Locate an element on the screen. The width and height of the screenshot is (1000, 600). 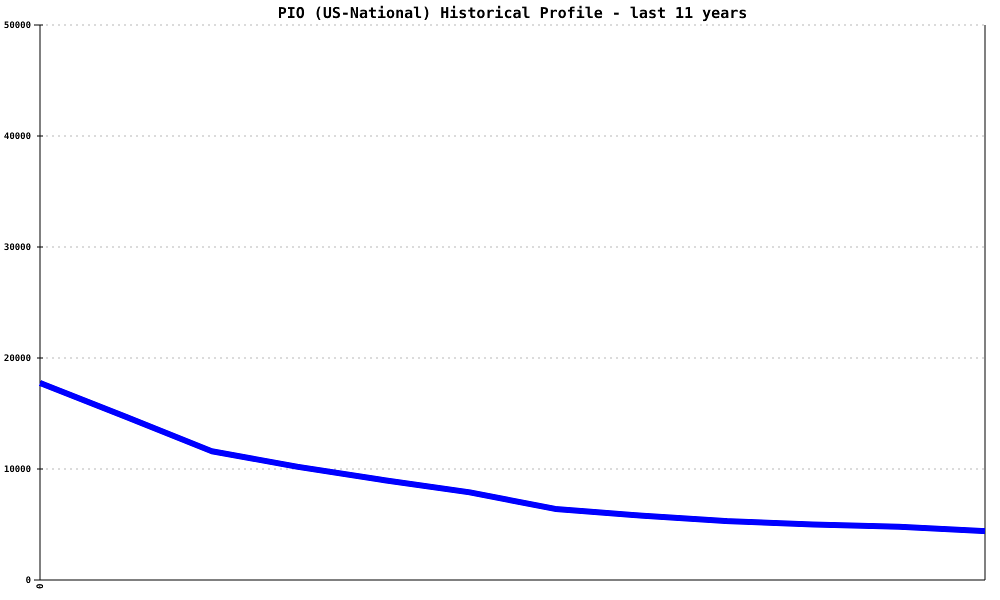
y-tick-label: 50000 is located at coordinates (17, 25).